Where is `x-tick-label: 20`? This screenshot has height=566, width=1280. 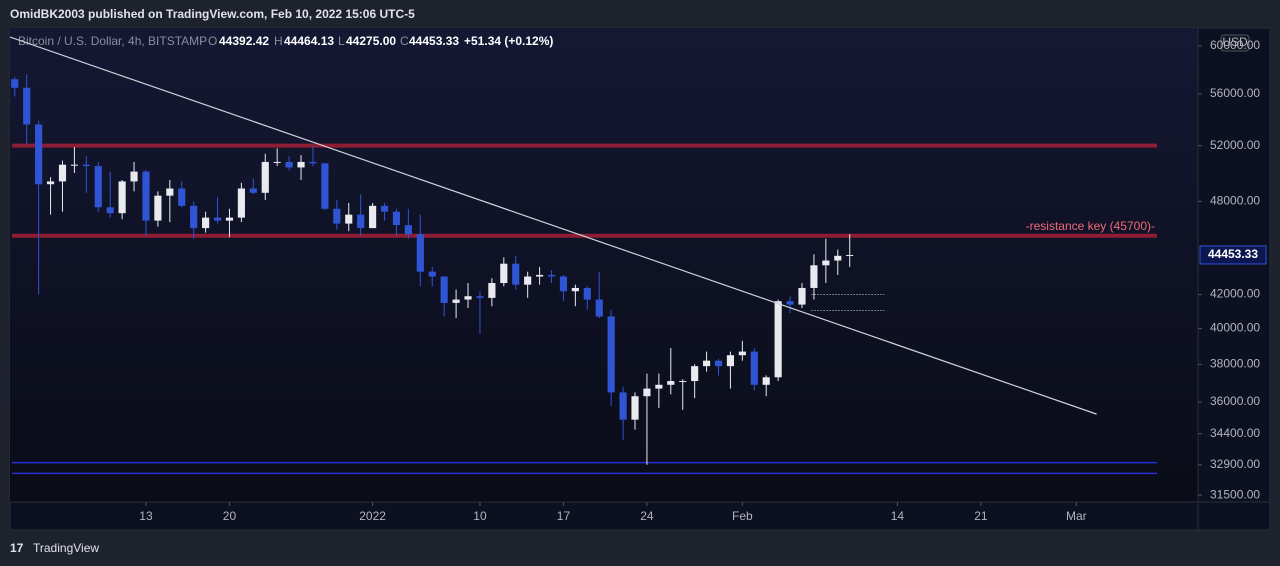
x-tick-label: 20 is located at coordinates (230, 516).